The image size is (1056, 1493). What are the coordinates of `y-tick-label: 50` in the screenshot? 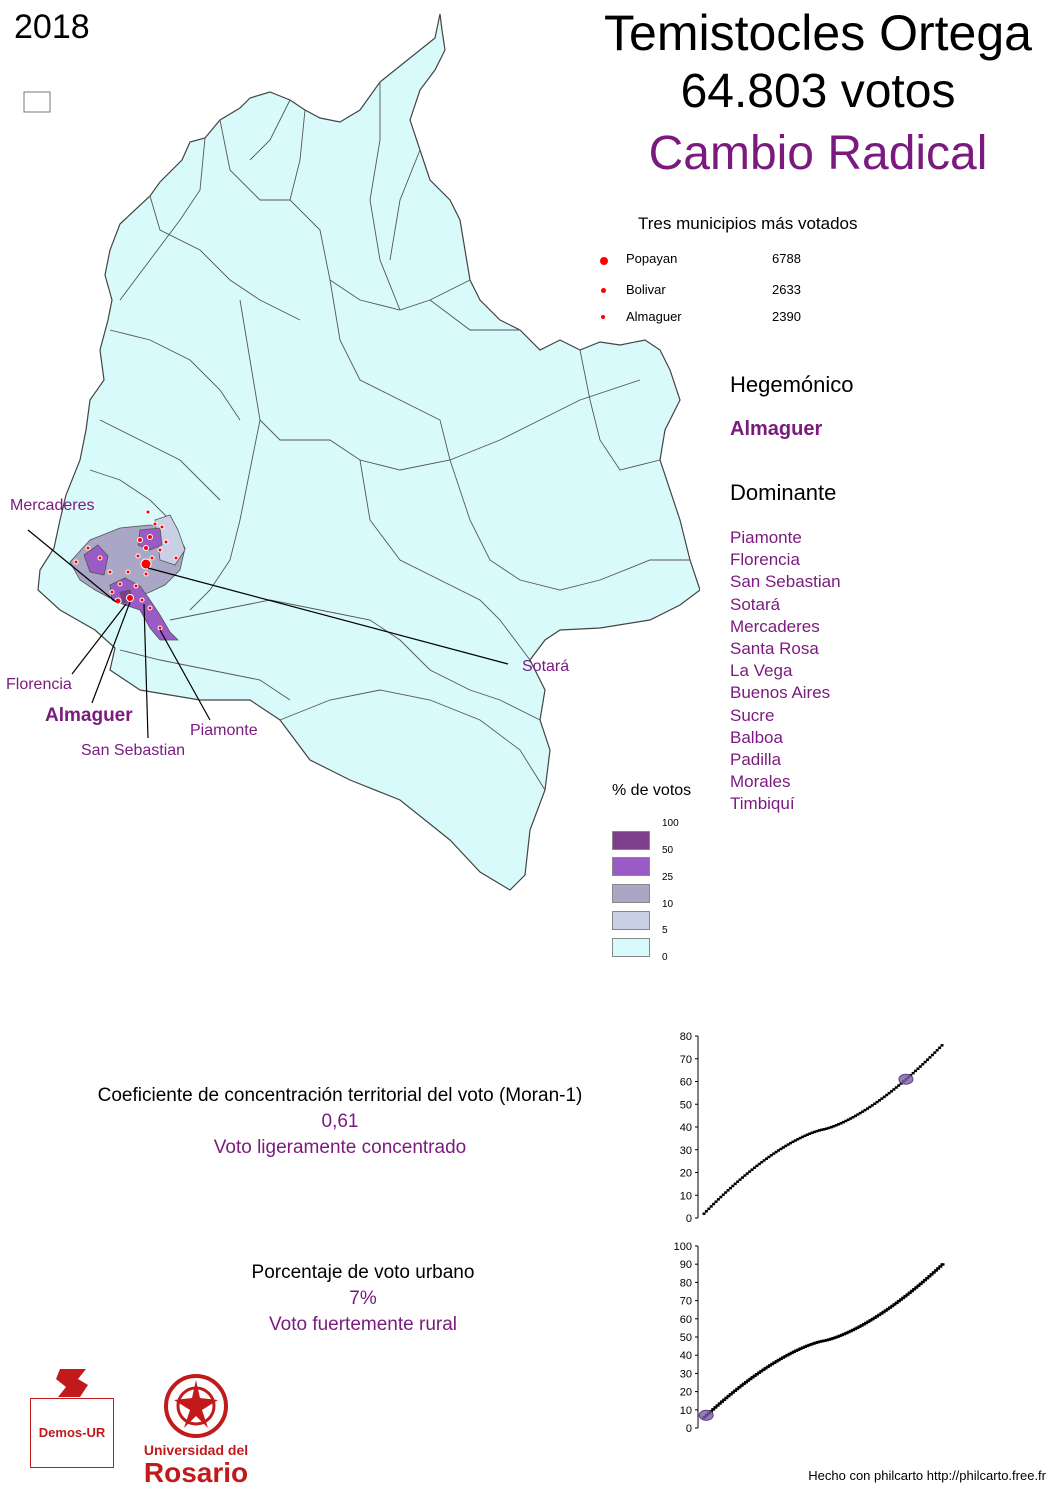 It's located at (686, 1338).